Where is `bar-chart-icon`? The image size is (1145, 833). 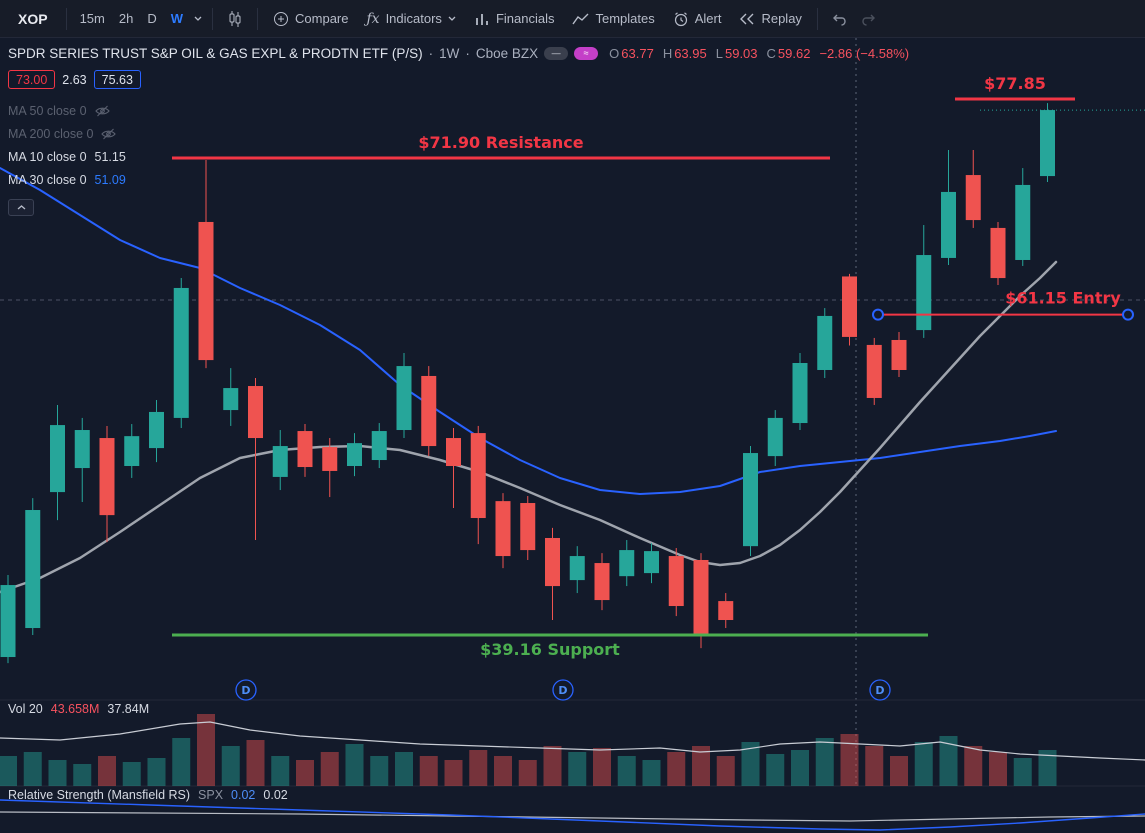
bar-chart-icon is located at coordinates (482, 19).